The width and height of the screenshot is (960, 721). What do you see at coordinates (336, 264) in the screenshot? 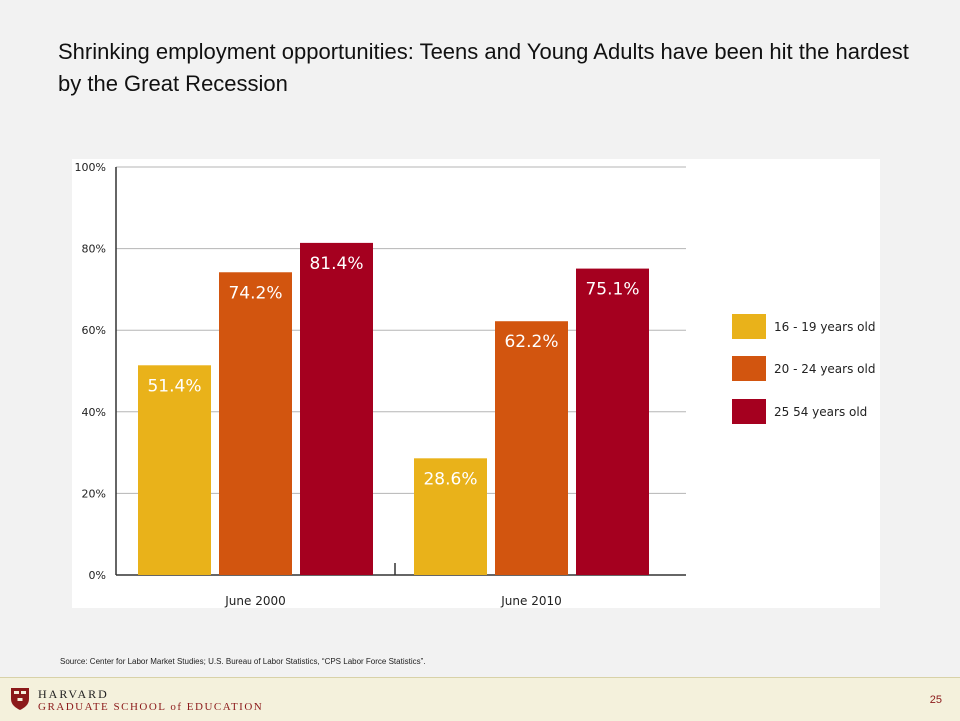
I see `data-label: 81.4%` at bounding box center [336, 264].